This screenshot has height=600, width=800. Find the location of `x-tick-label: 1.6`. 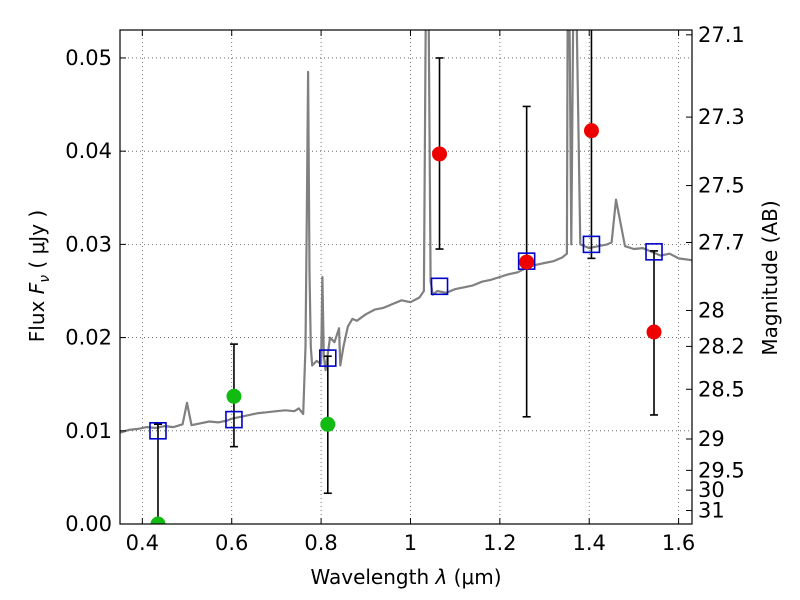

x-tick-label: 1.6 is located at coordinates (678, 543).